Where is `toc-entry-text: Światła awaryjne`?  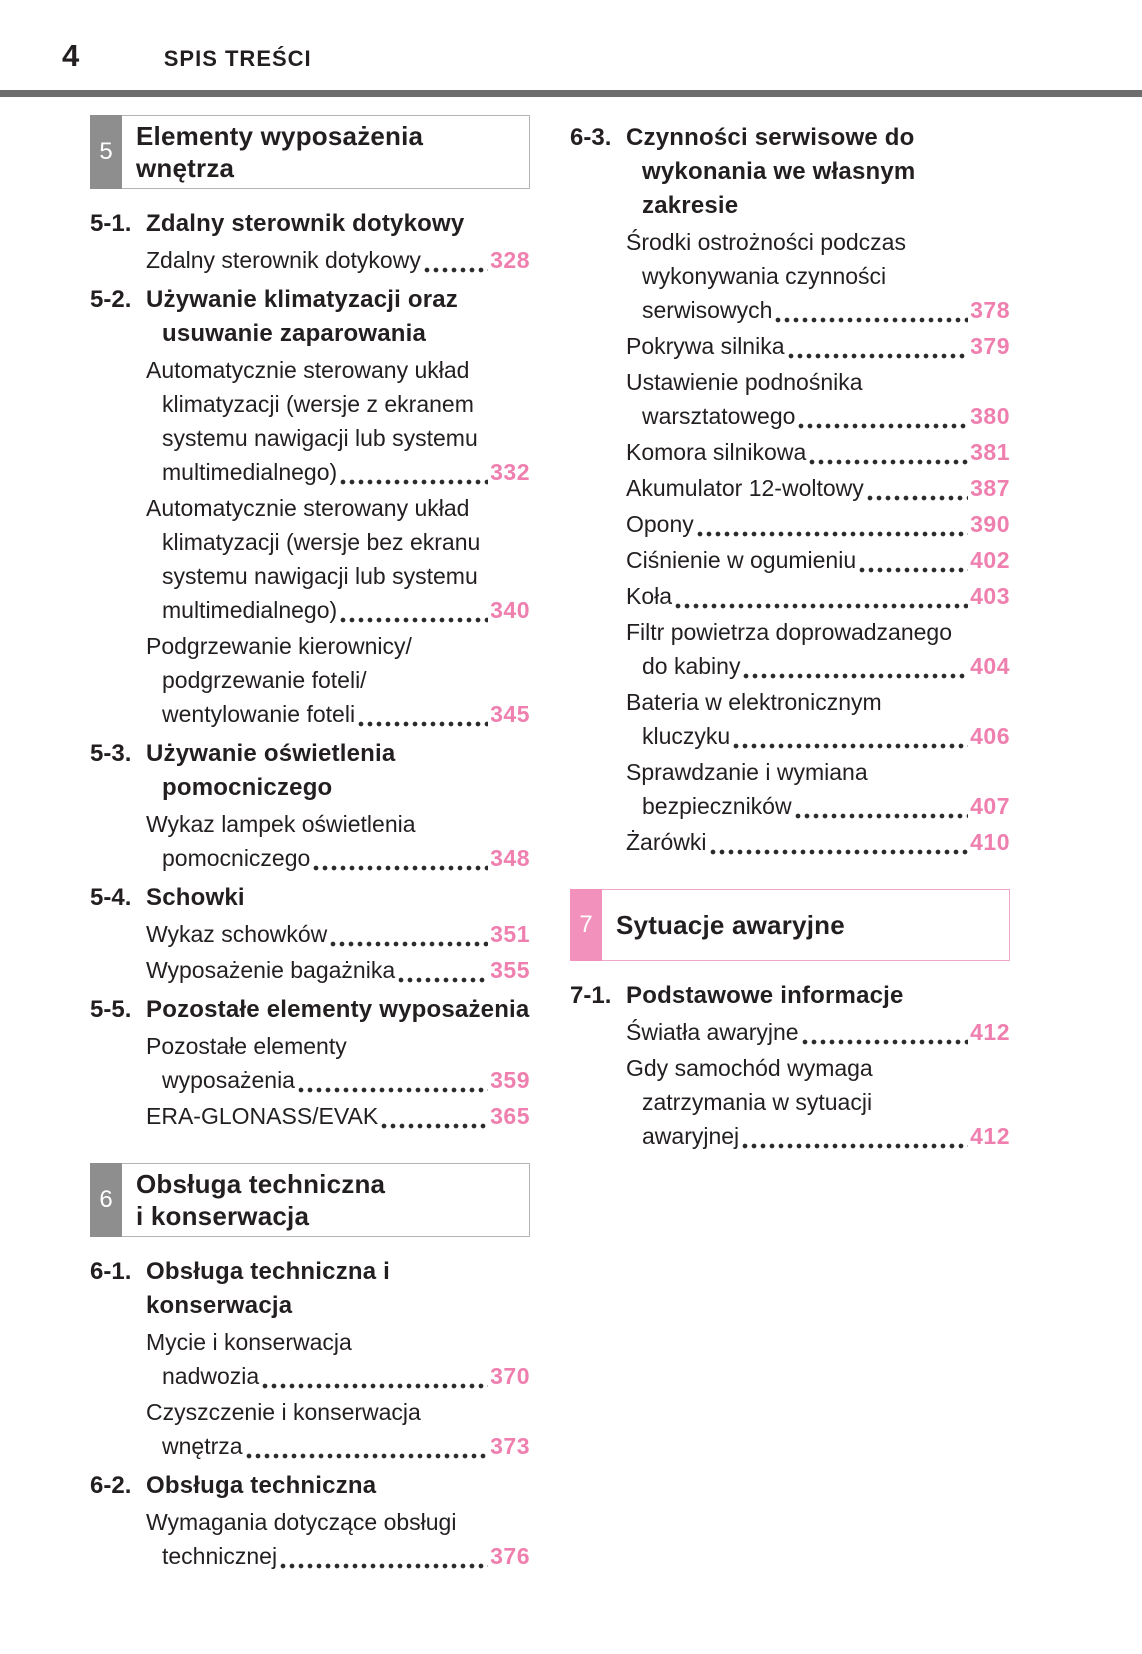 toc-entry-text: Światła awaryjne is located at coordinates (712, 1032).